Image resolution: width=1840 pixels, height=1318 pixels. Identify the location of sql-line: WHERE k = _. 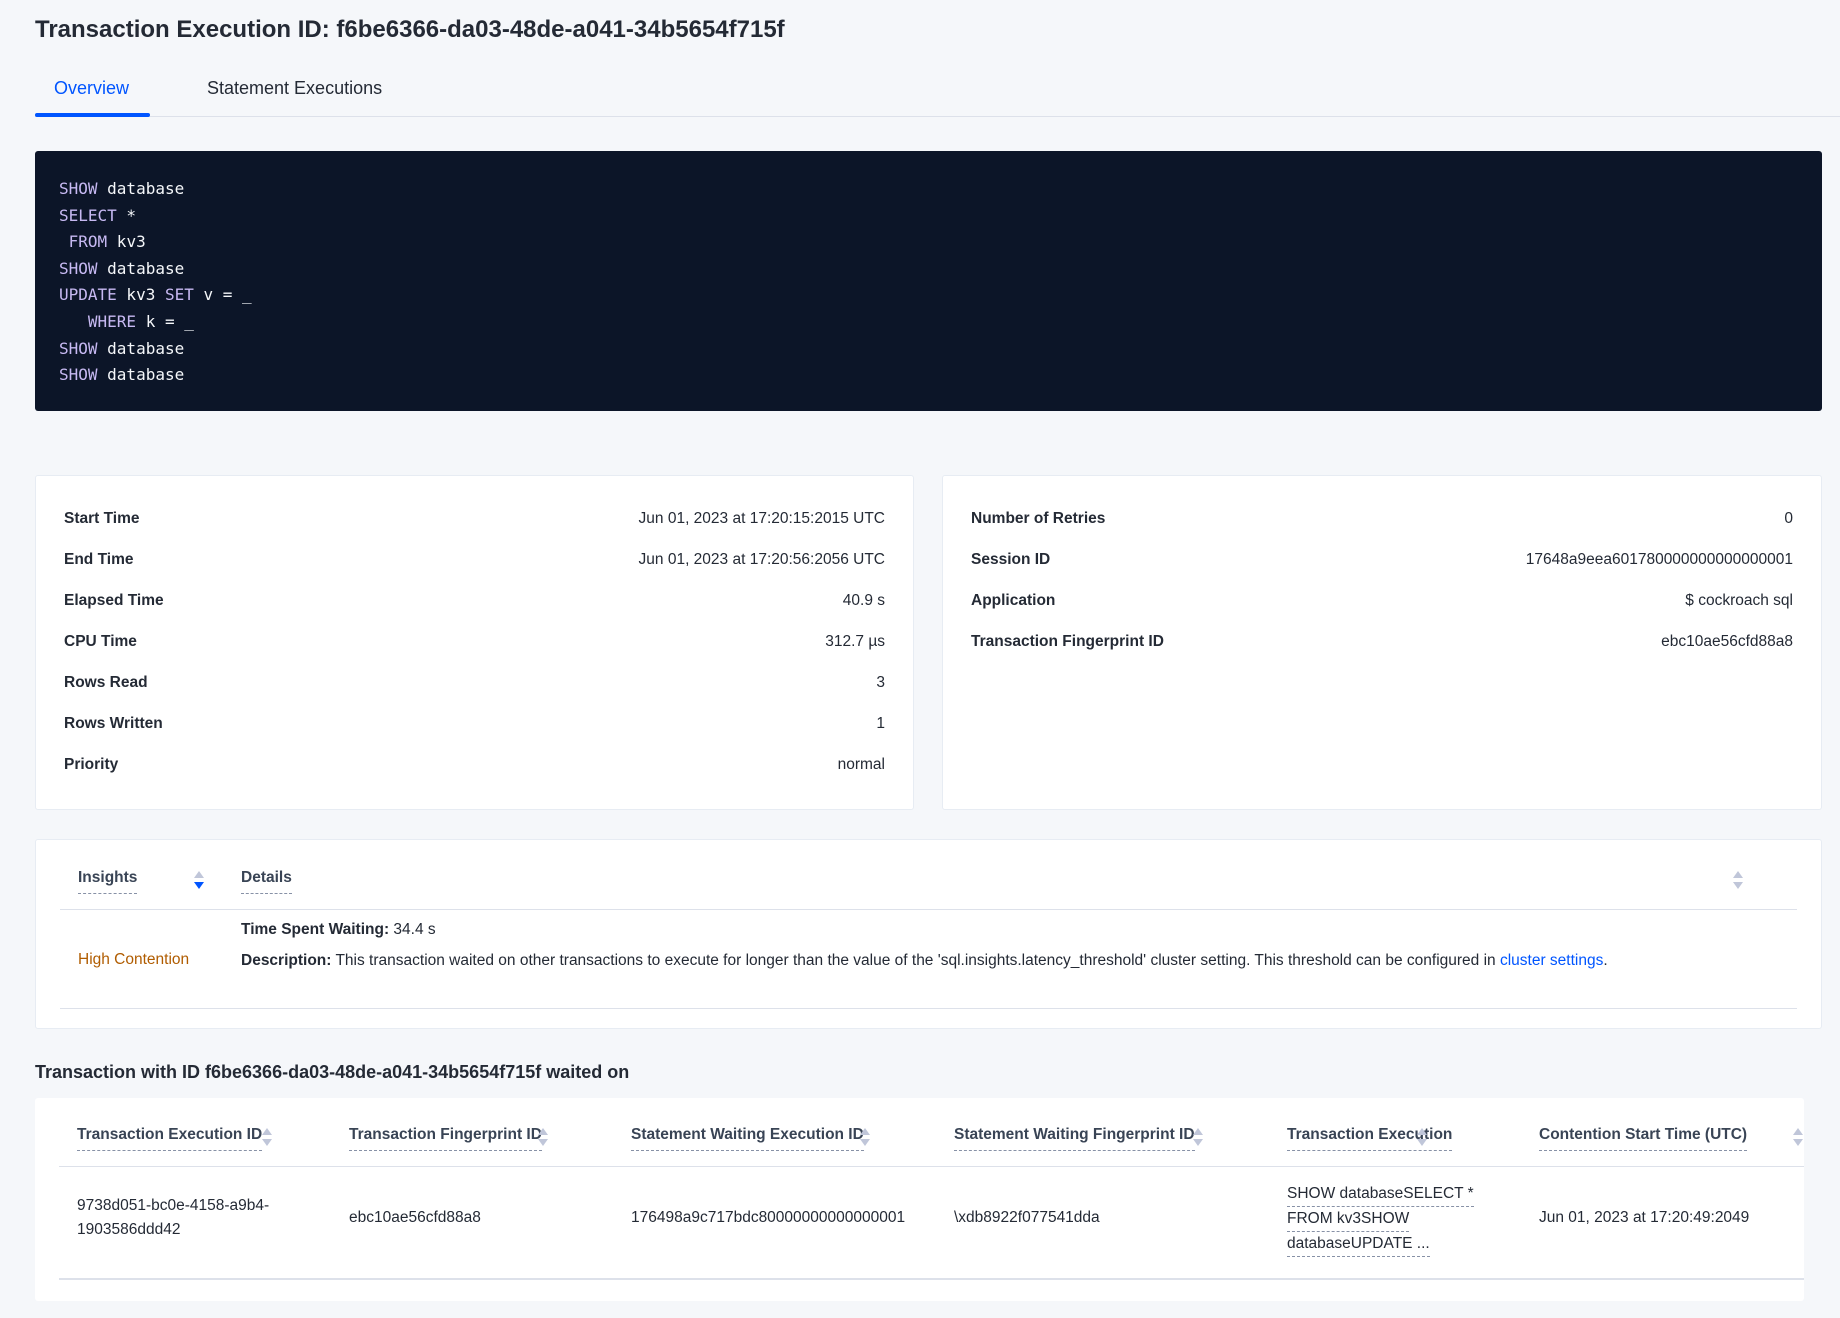
(126, 321).